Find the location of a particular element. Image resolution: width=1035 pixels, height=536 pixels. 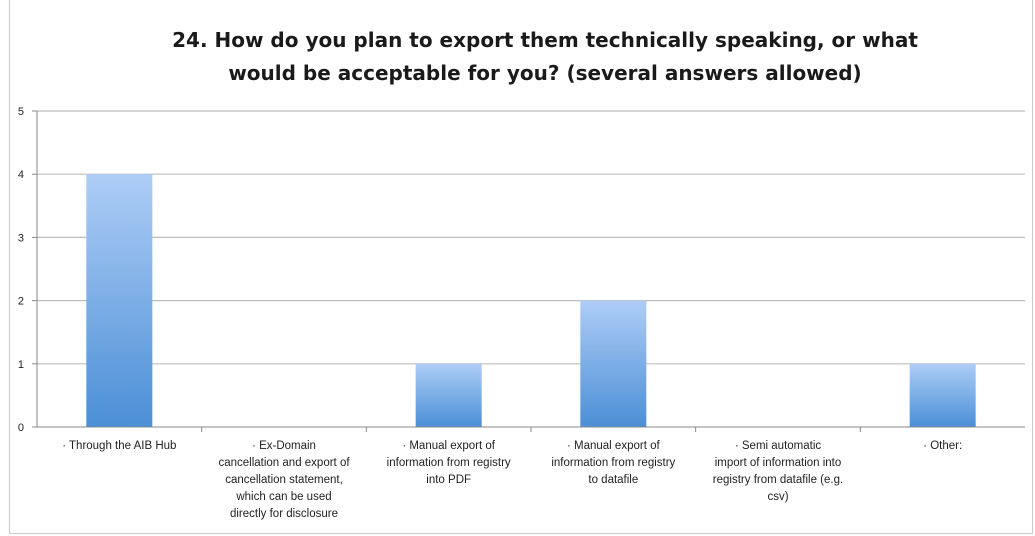

x-category-label-line: · Semi automatic is located at coordinates (778, 446).